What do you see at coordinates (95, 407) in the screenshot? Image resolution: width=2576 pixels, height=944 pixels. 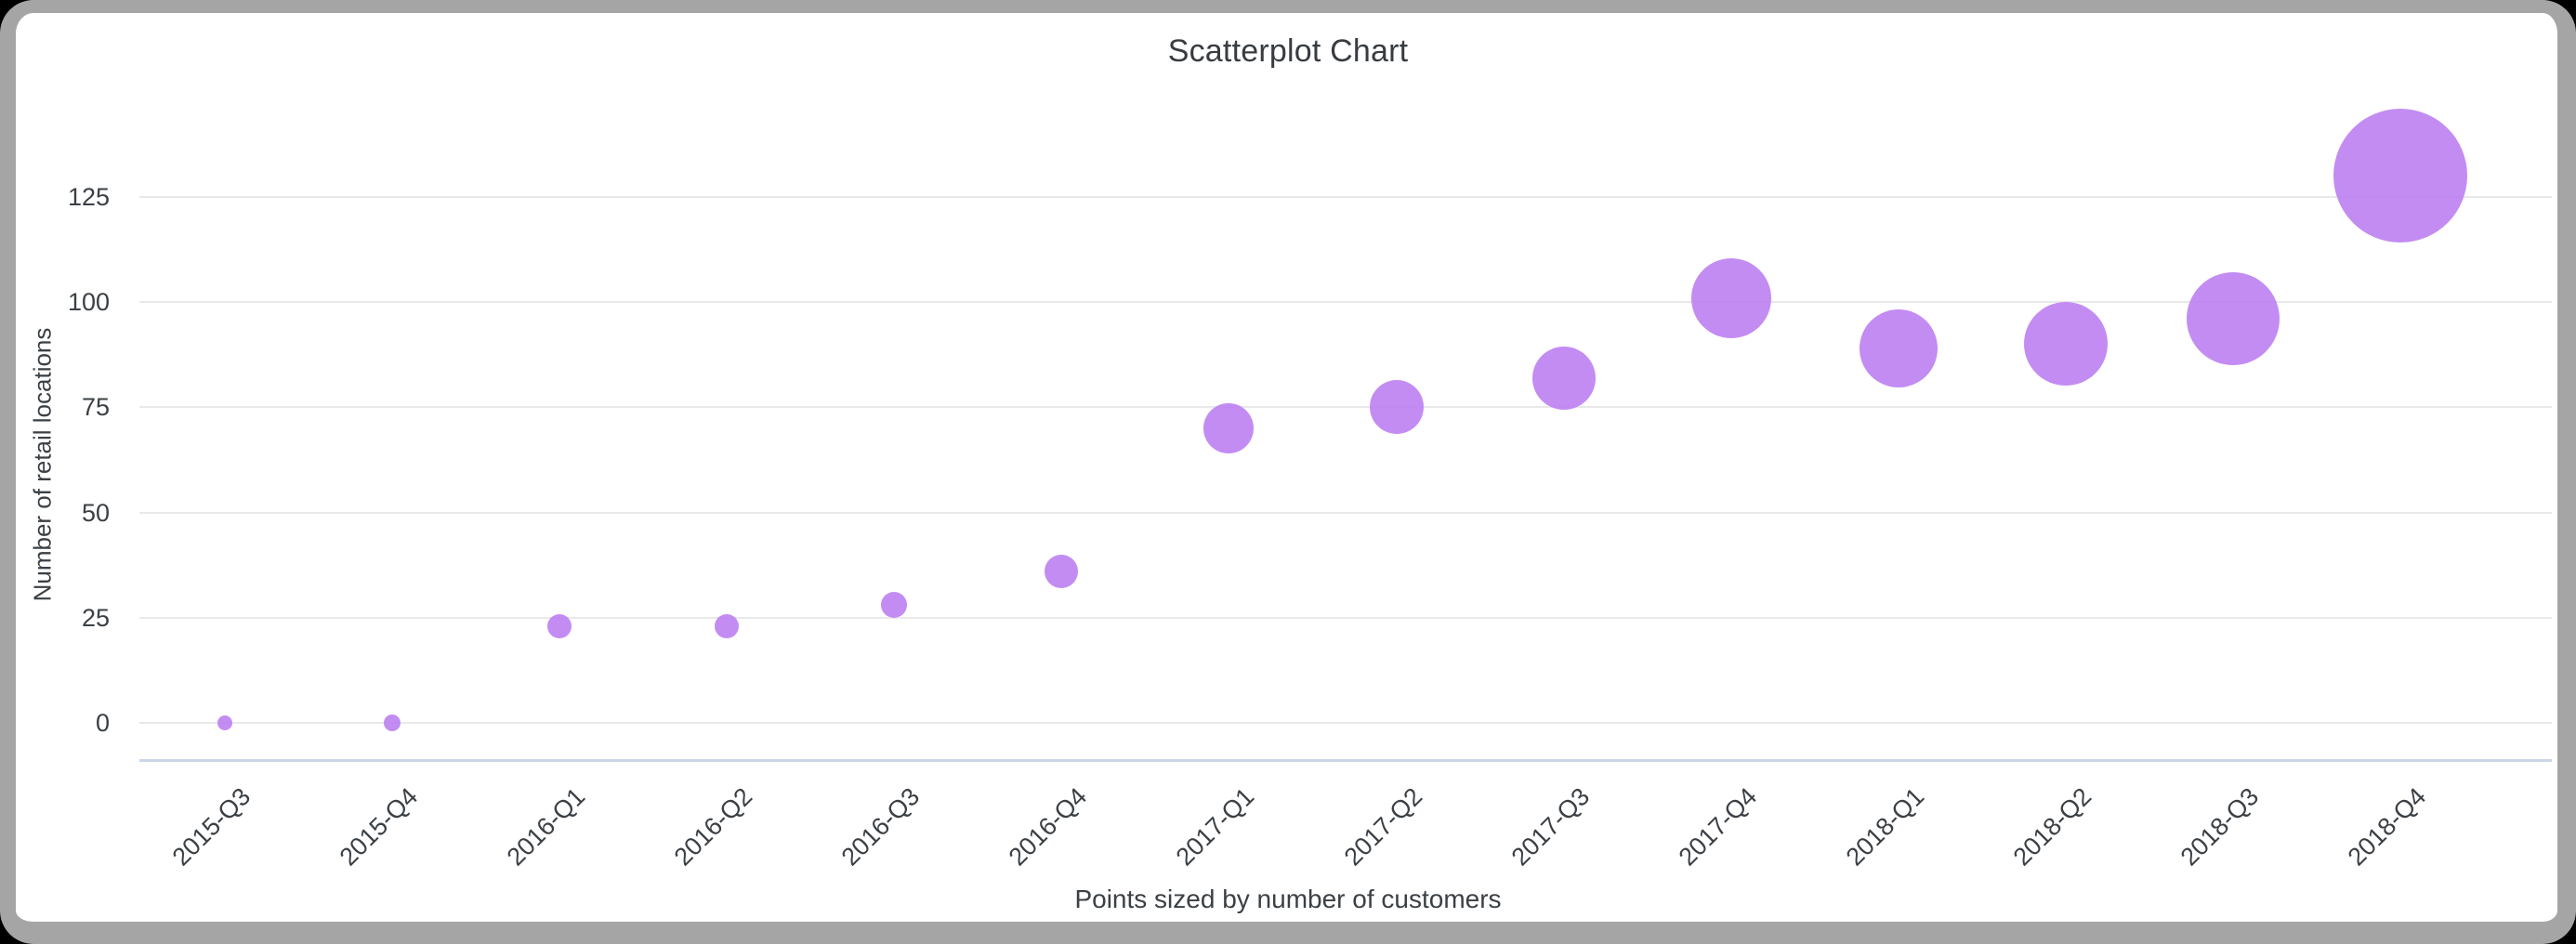 I see `y-tick-label: 75` at bounding box center [95, 407].